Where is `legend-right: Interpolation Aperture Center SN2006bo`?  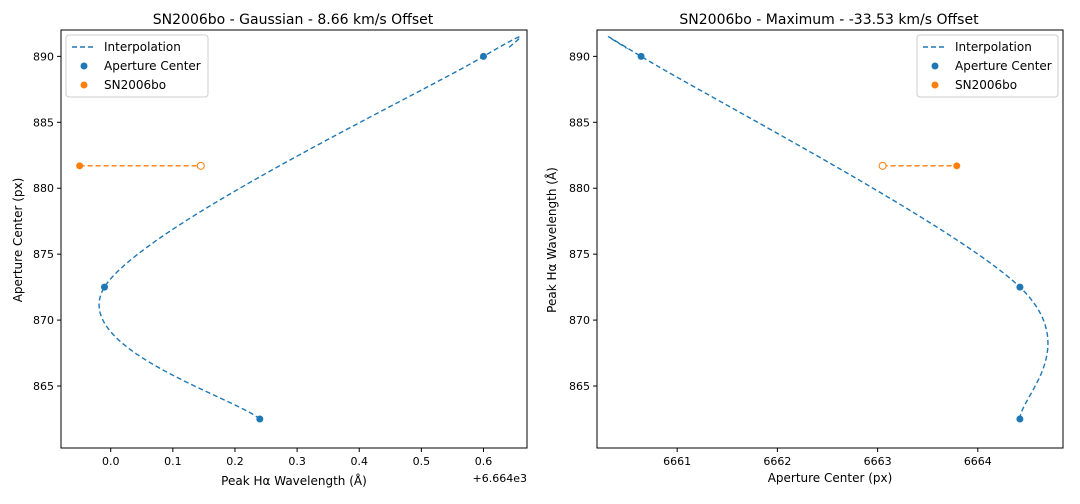
legend-right: Interpolation Aperture Center SN2006bo is located at coordinates (987, 66).